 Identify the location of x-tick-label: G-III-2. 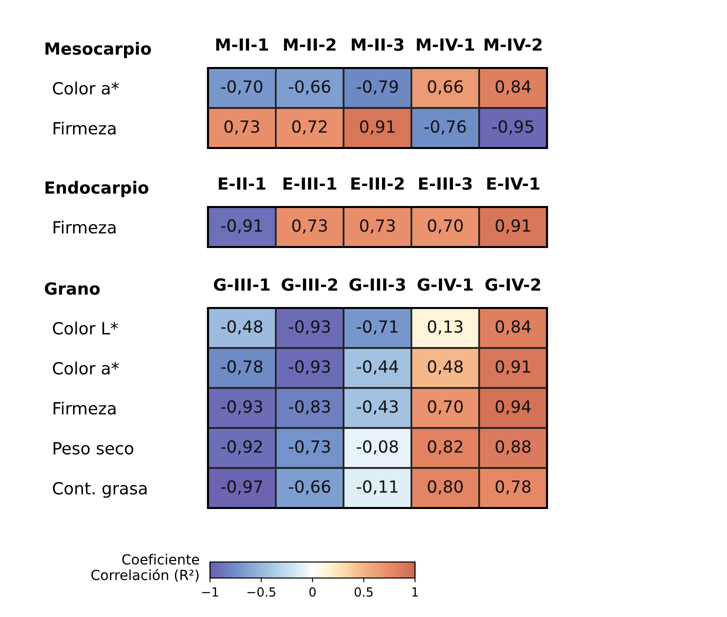
(310, 284).